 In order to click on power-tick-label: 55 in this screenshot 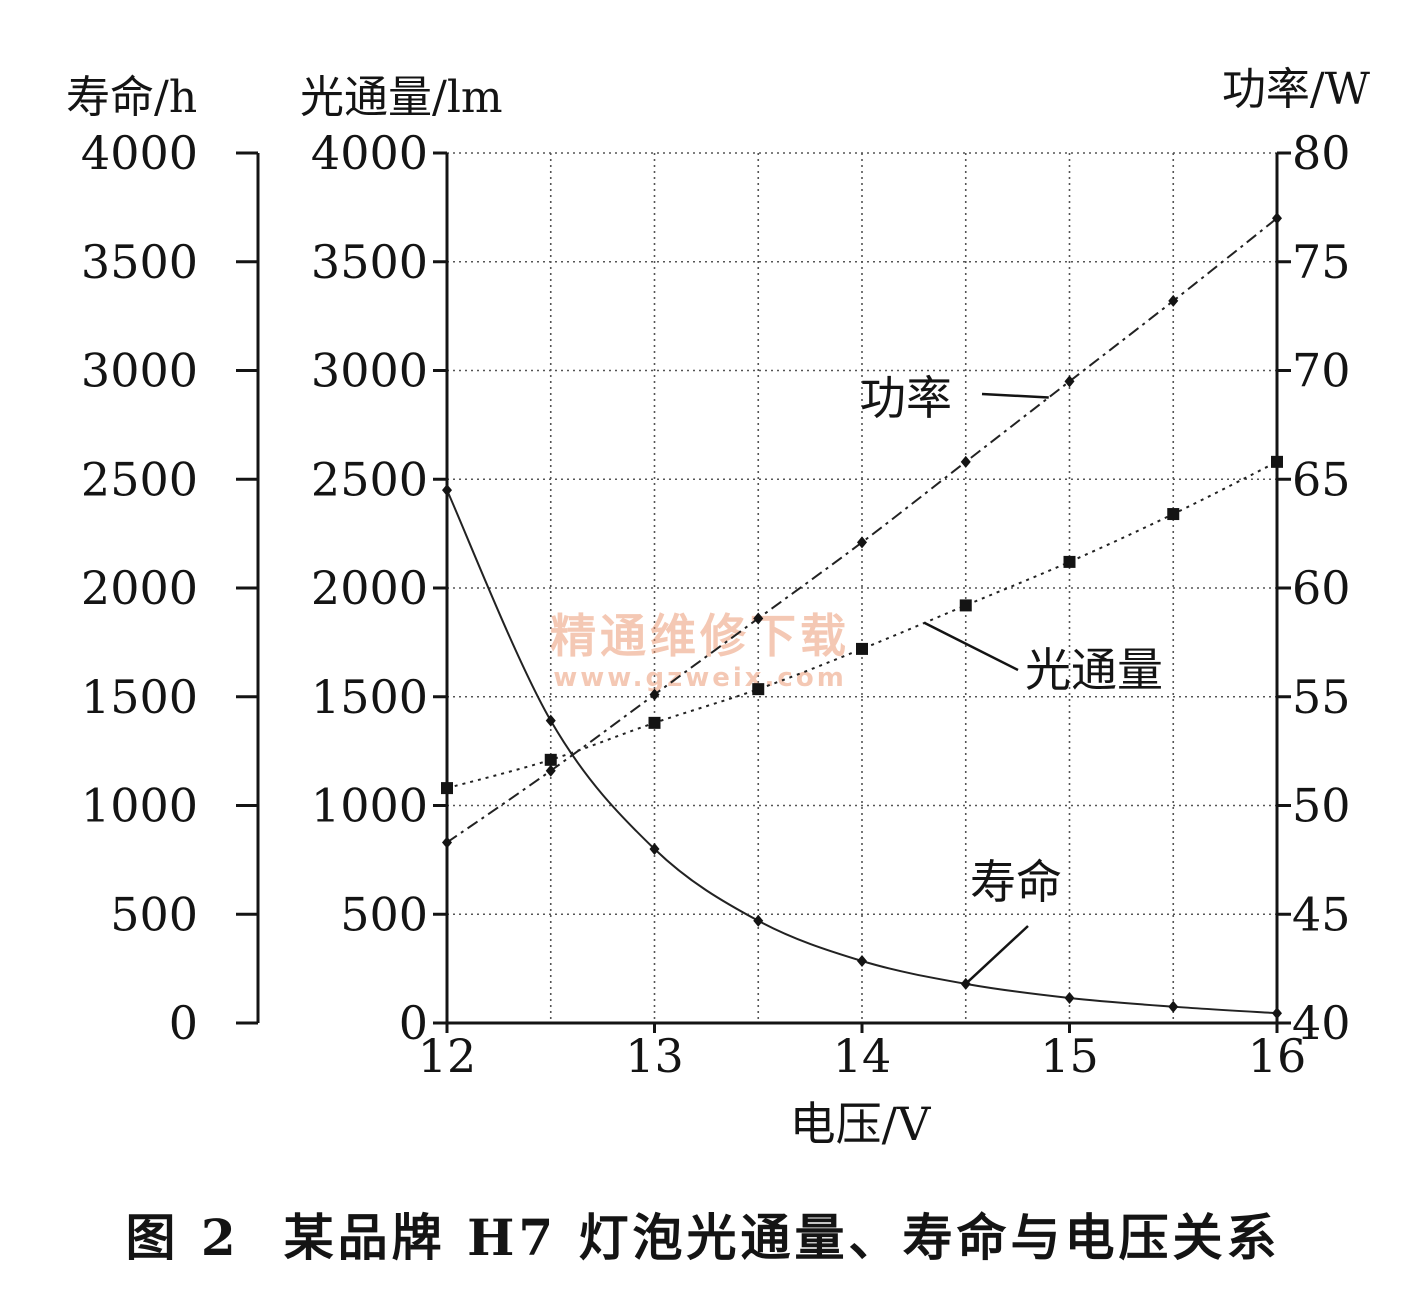, I will do `click(1321, 697)`.